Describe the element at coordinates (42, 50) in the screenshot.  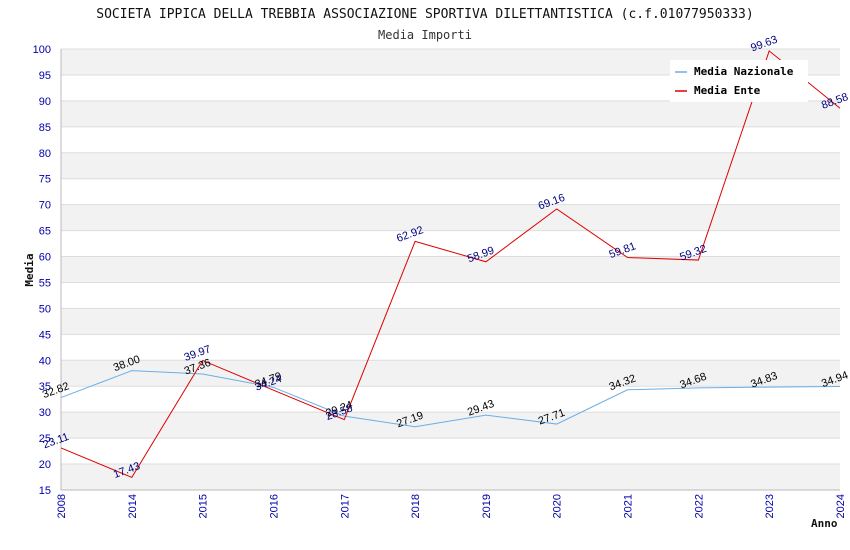
I see `y-tick-label: 100` at that location.